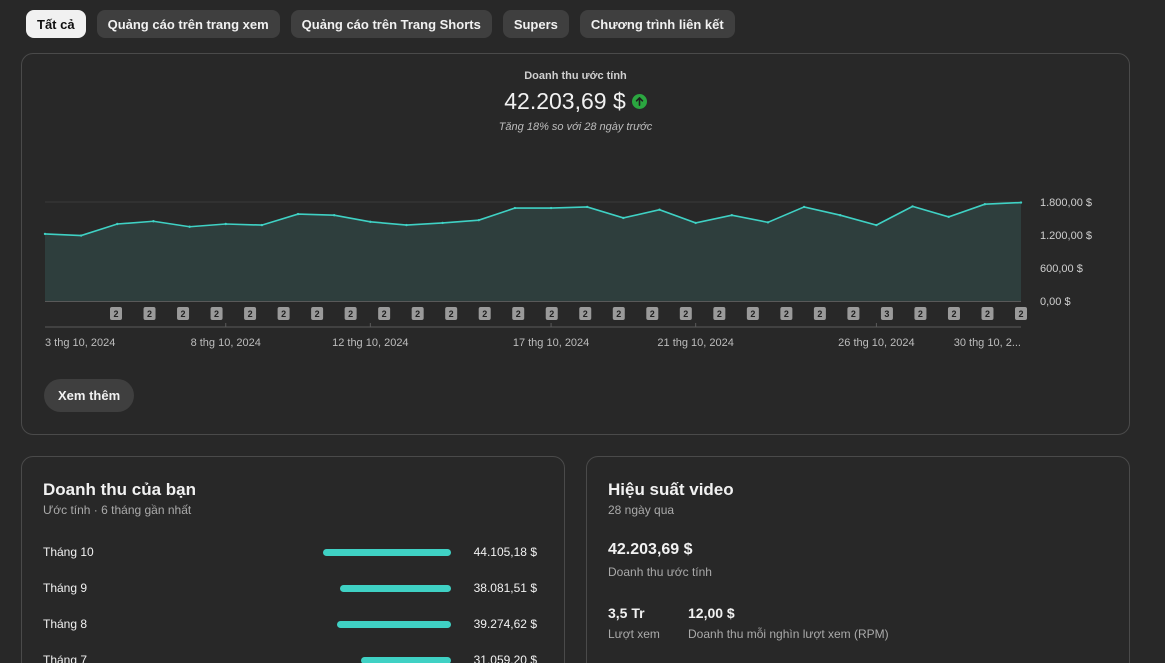  What do you see at coordinates (505, 588) in the screenshot?
I see `revenue-amount: 38.081,51 $` at bounding box center [505, 588].